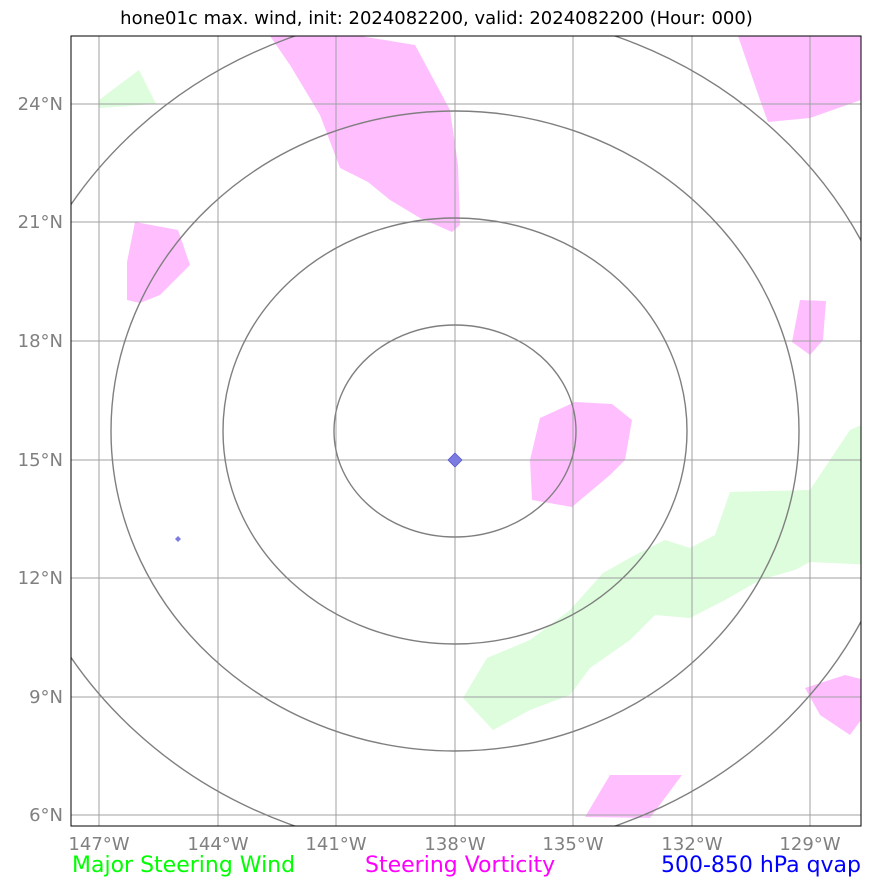  Describe the element at coordinates (46, 697) in the screenshot. I see `lat-tick-9: 9°N` at that location.